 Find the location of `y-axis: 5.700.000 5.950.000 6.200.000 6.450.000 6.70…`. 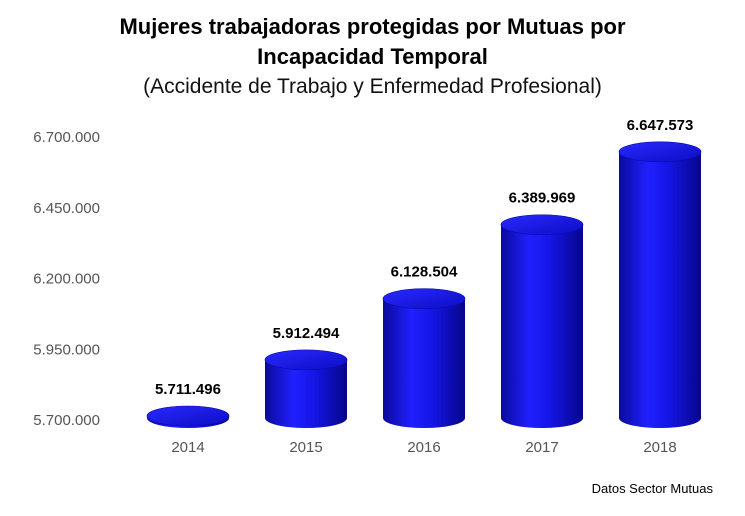

y-axis: 5.700.000 5.950.000 6.200.000 6.450.000 6.70… is located at coordinates (66, 279).